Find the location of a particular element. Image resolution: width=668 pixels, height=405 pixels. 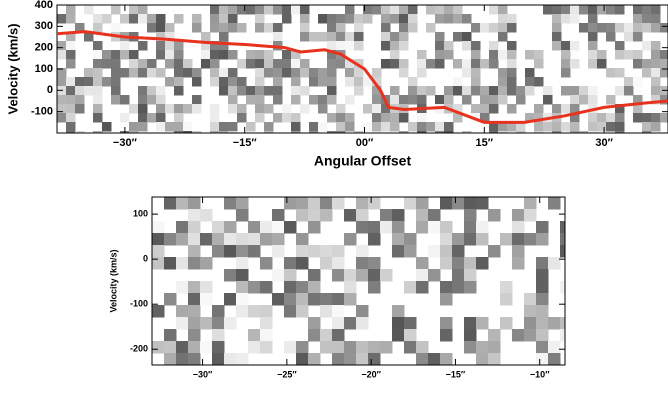

y-axis-title: Velocity (km/s) is located at coordinates (113, 280).